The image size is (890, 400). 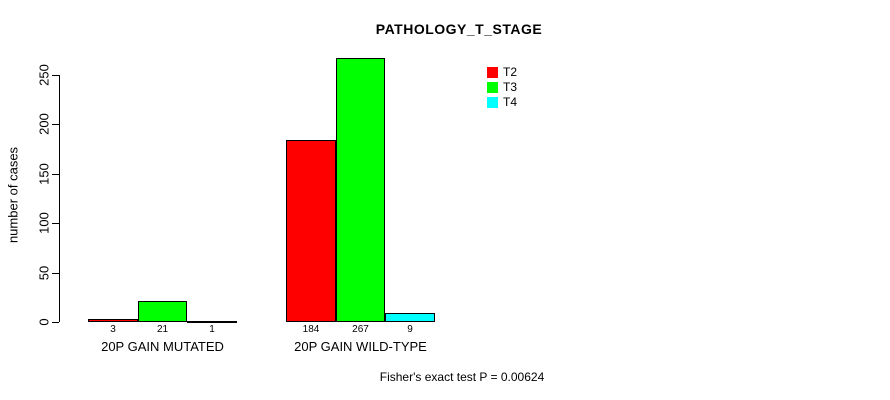 I want to click on y-tick-label: 0, so click(x=44, y=322).